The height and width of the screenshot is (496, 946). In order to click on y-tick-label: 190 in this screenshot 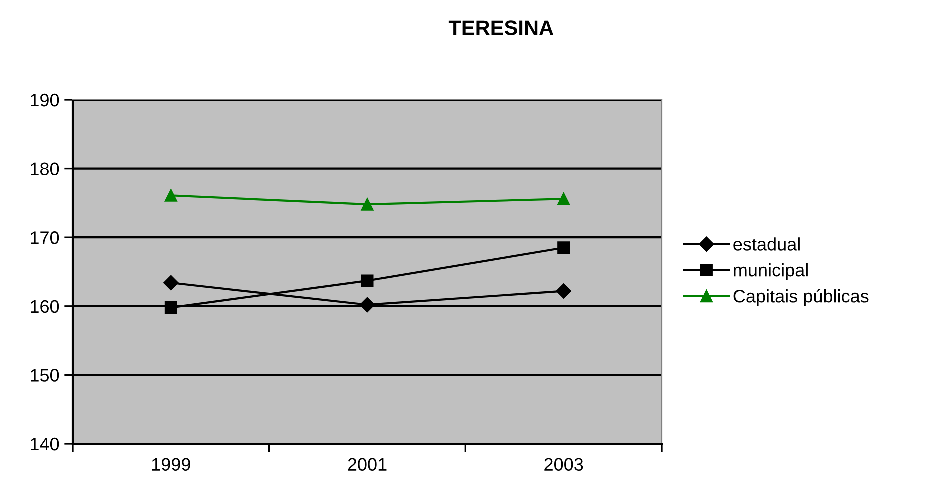, I will do `click(45, 100)`.